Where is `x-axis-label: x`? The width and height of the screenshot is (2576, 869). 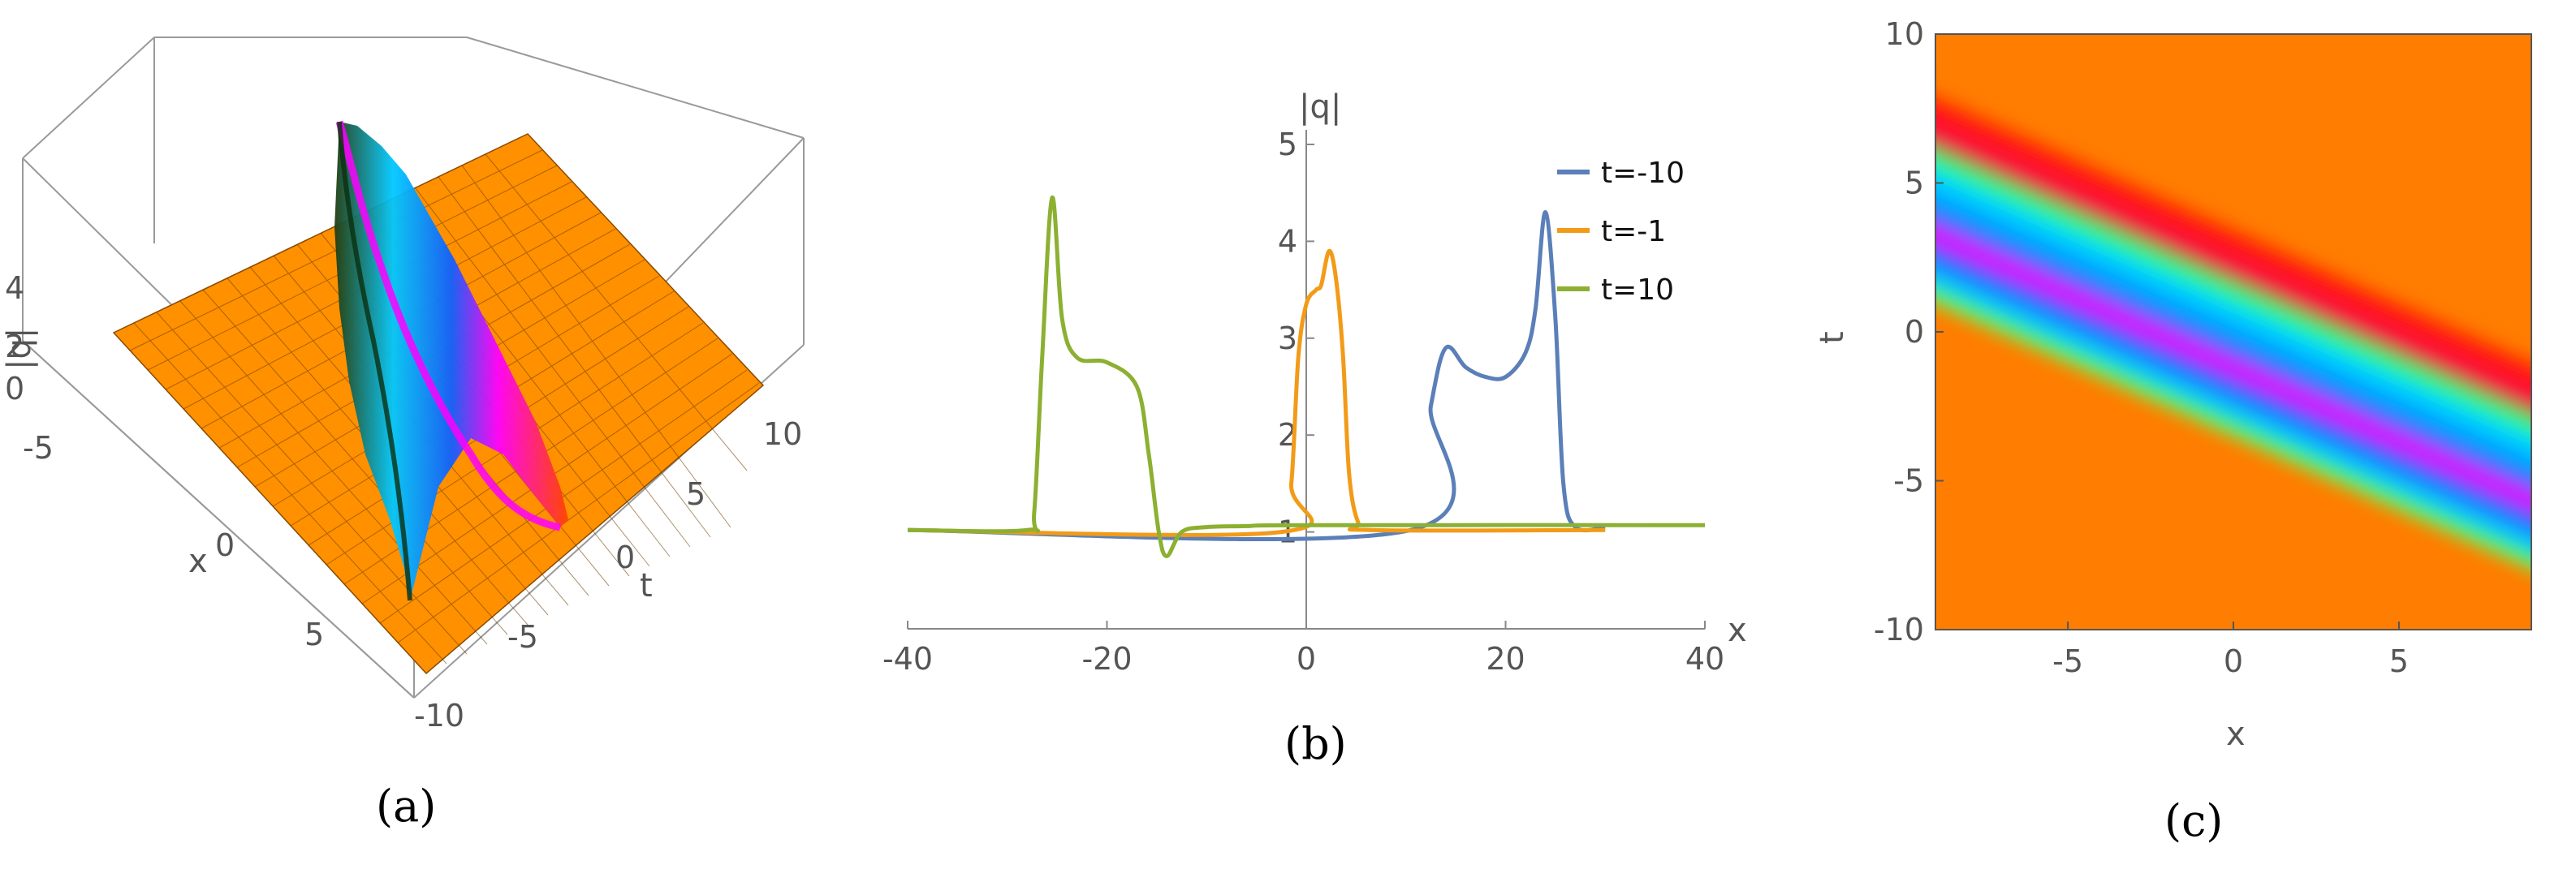
x-axis-label: x is located at coordinates (198, 561).